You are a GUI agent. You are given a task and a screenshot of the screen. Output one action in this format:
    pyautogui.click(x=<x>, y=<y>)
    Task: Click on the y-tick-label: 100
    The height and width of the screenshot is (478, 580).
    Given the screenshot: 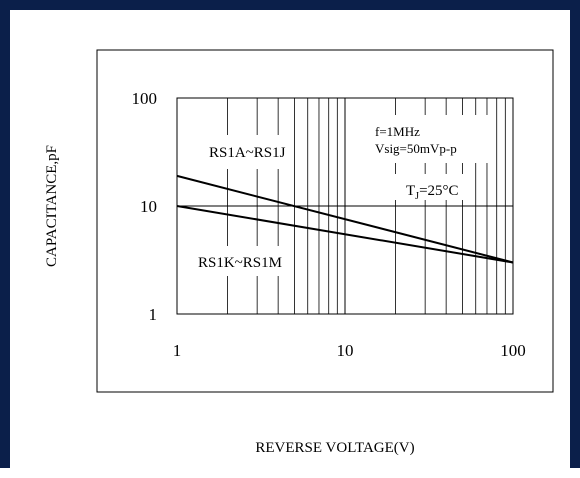 What is the action you would take?
    pyautogui.click(x=145, y=98)
    